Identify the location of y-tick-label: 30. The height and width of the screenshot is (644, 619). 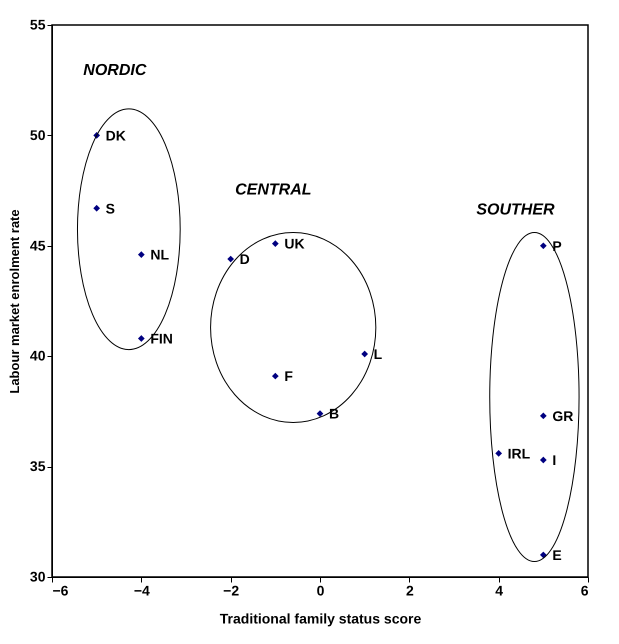
(38, 576).